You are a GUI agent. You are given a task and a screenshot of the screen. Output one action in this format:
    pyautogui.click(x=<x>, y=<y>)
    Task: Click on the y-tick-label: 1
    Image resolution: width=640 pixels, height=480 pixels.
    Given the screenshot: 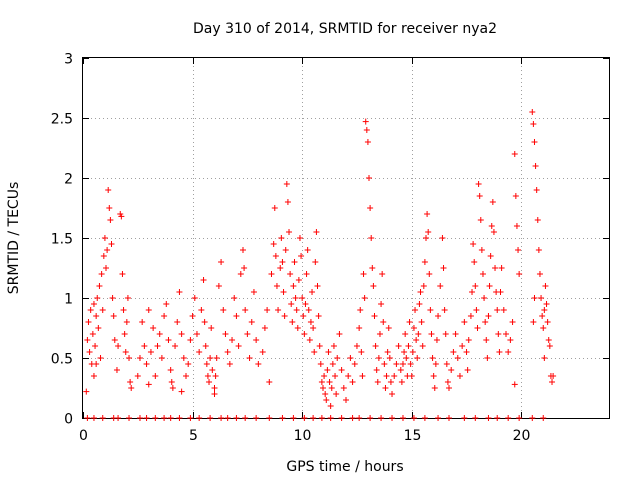 What is the action you would take?
    pyautogui.click(x=68, y=300)
    